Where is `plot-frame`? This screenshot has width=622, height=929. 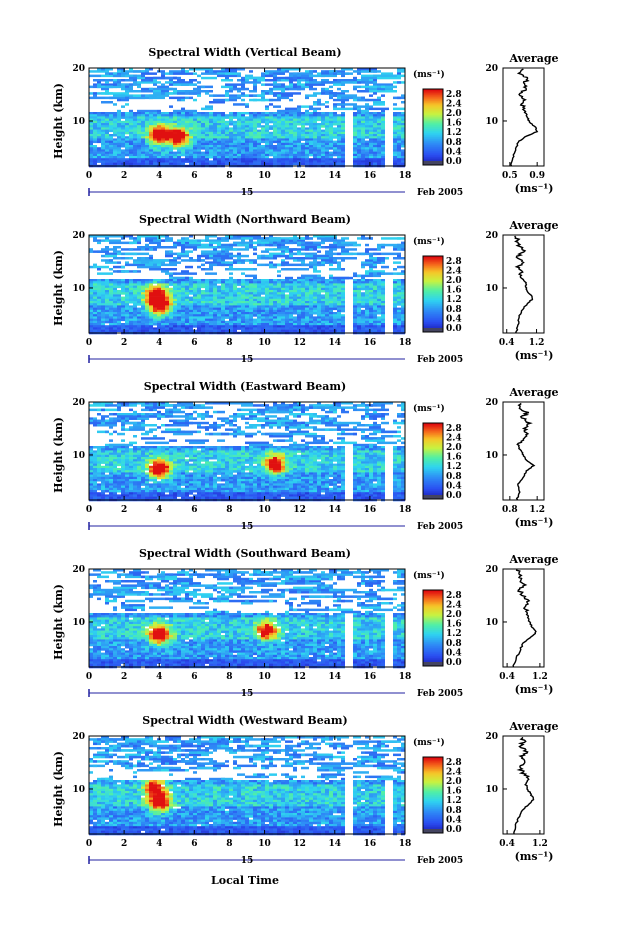
plot-frame is located at coordinates (247, 284).